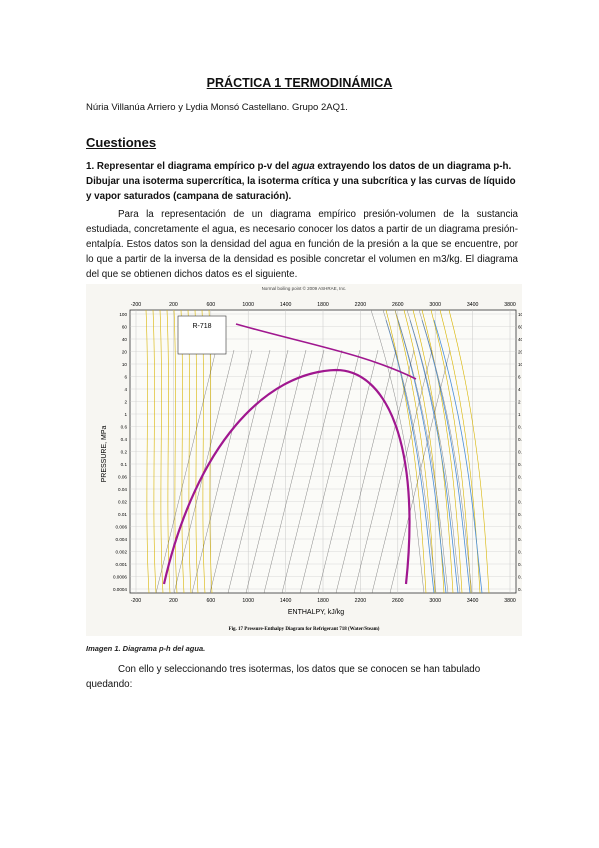 The width and height of the screenshot is (599, 848). I want to click on box-label: R-718, so click(201, 326).